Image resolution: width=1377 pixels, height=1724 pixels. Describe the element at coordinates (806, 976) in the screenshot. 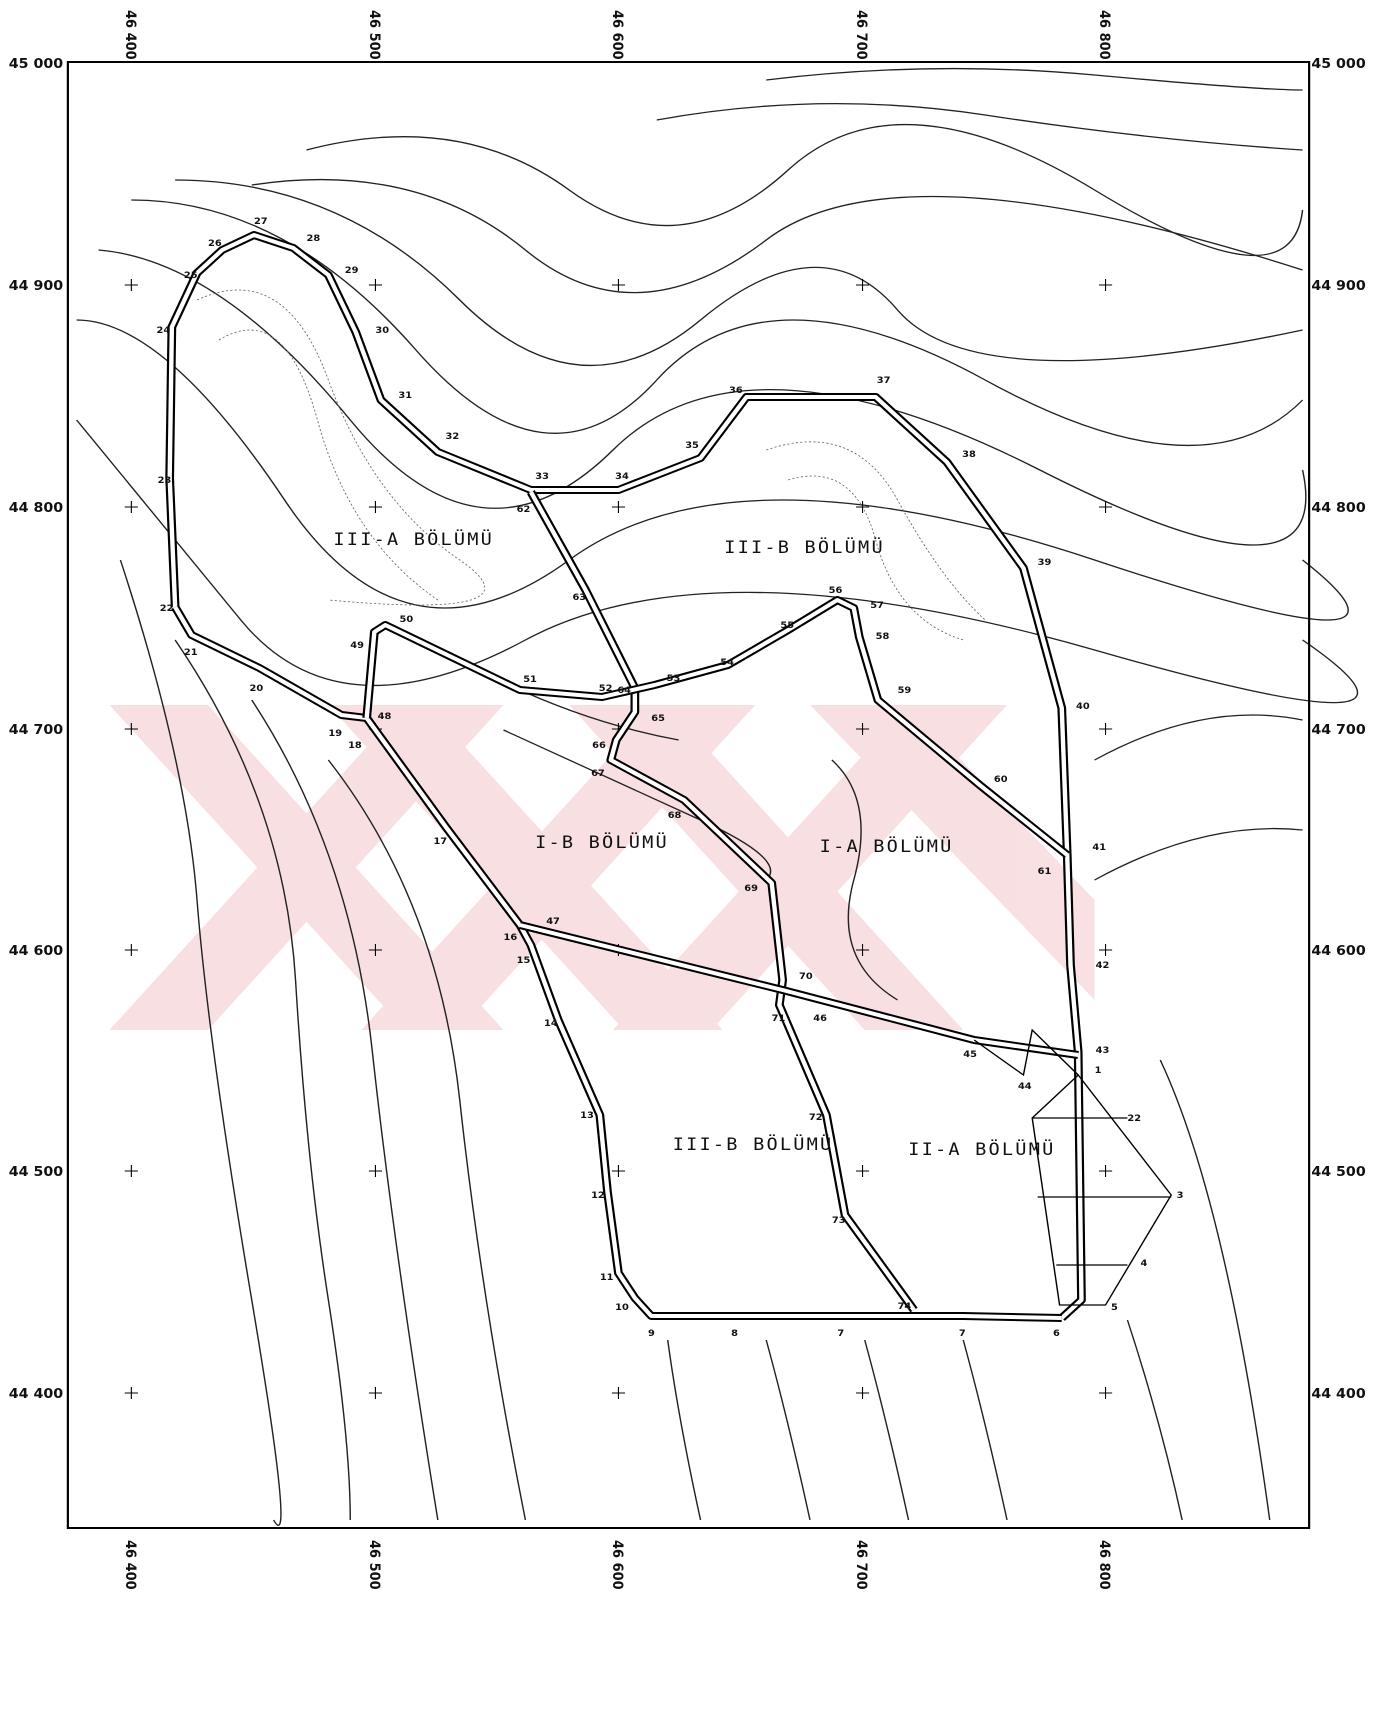

I see `point-number: 70` at that location.